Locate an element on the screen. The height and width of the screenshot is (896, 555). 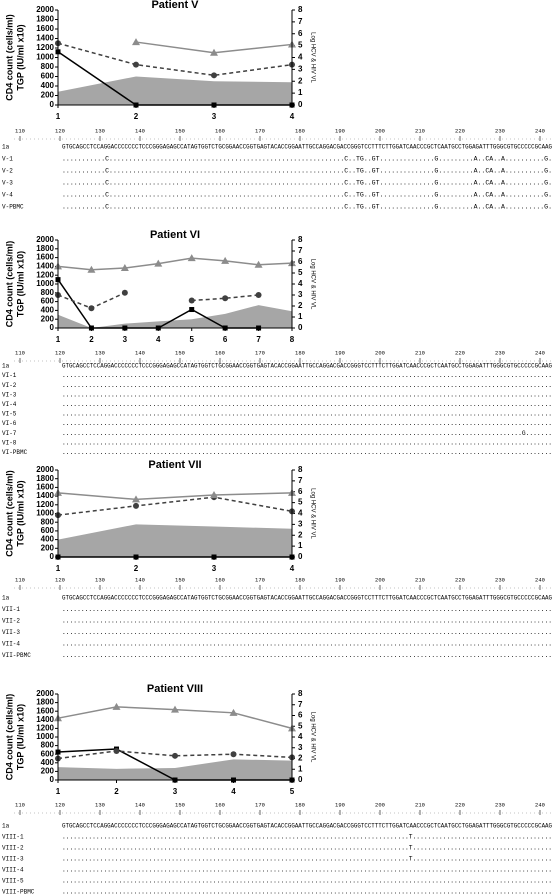
x-tick-label: 8 is located at coordinates (292, 339).